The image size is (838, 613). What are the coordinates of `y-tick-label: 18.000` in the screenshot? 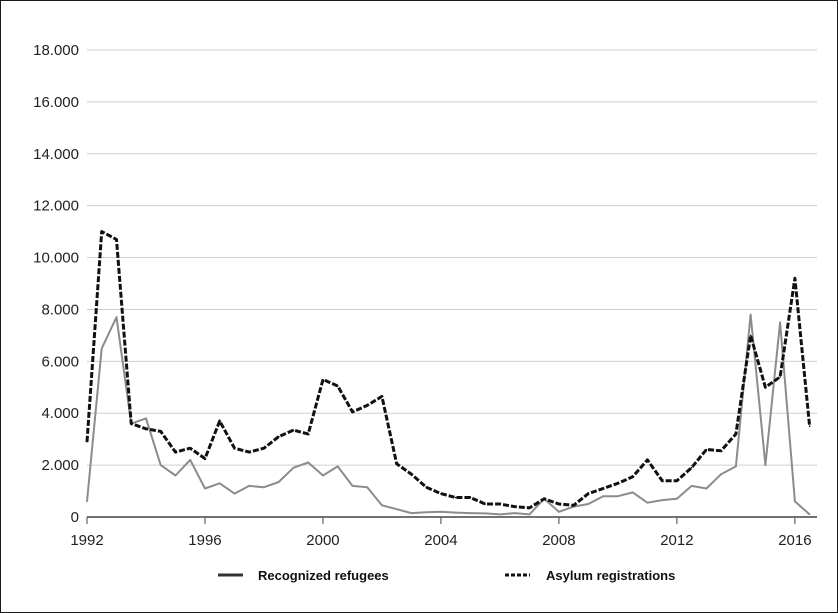 It's located at (56, 50).